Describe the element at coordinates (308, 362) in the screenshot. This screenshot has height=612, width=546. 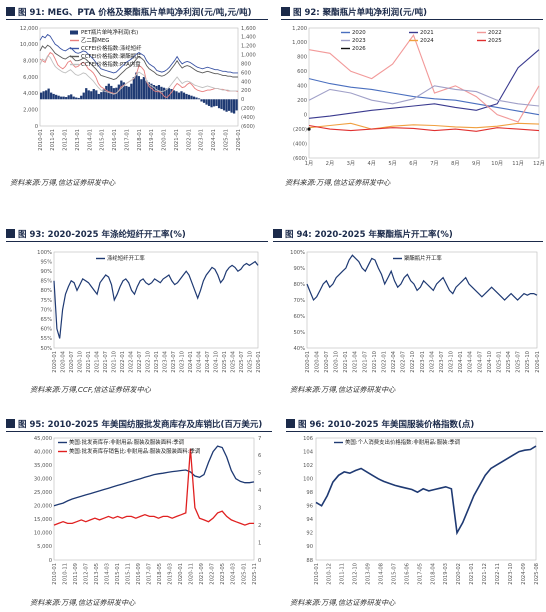
I see `x-tick-label: 2020-01` at that location.